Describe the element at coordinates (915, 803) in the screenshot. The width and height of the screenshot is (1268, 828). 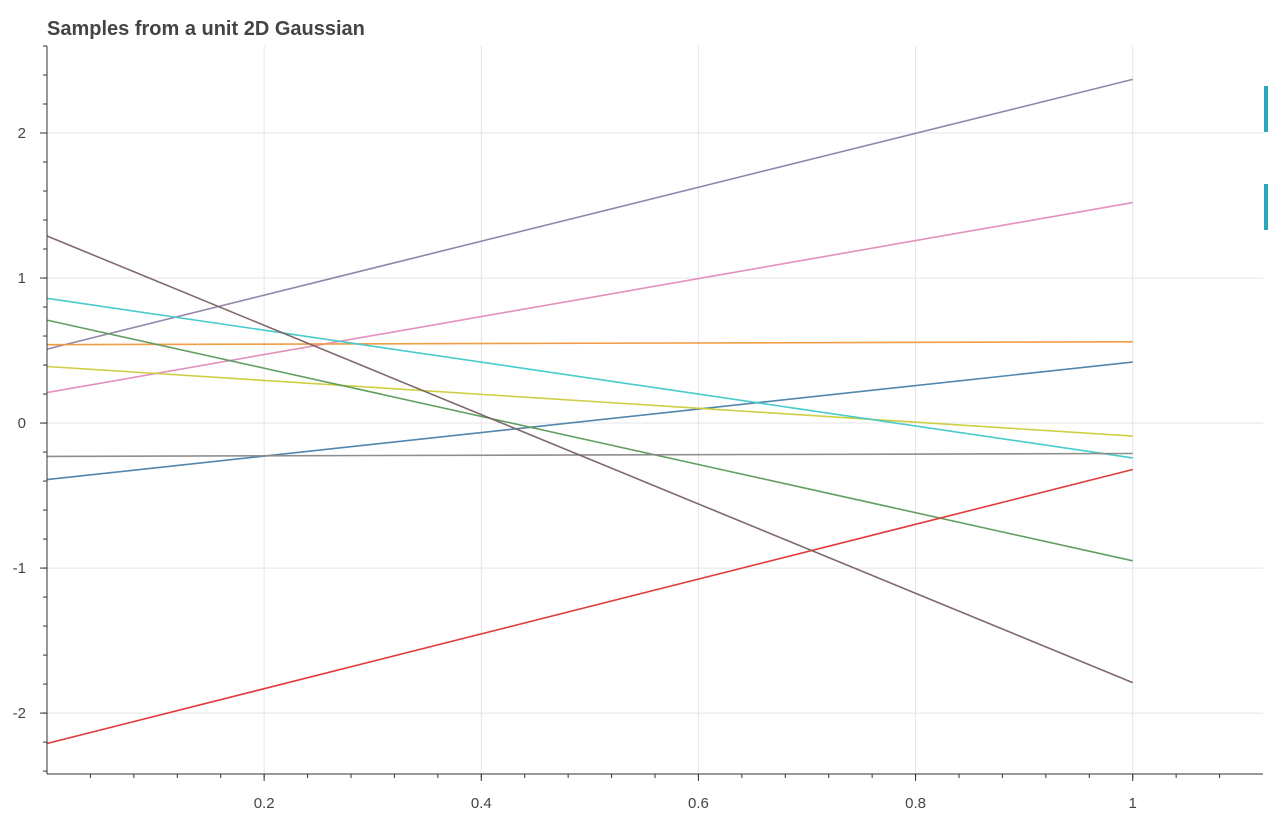
I see `x-tick-label: 0.8` at that location.